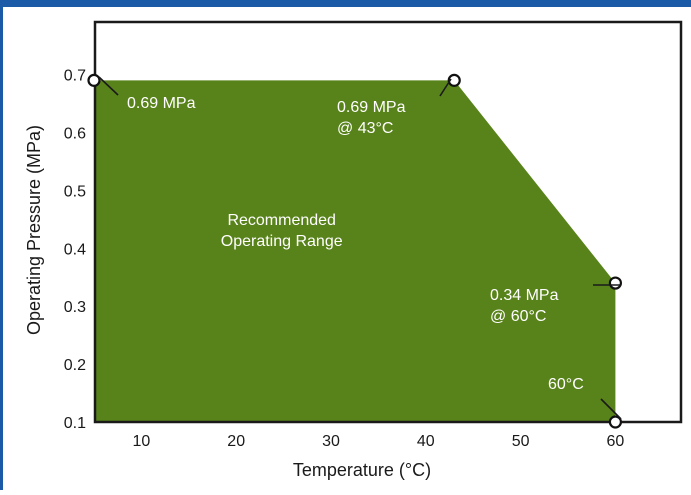 Image resolution: width=691 pixels, height=495 pixels. I want to click on x-axis-label: Temperature (°C), so click(362, 470).